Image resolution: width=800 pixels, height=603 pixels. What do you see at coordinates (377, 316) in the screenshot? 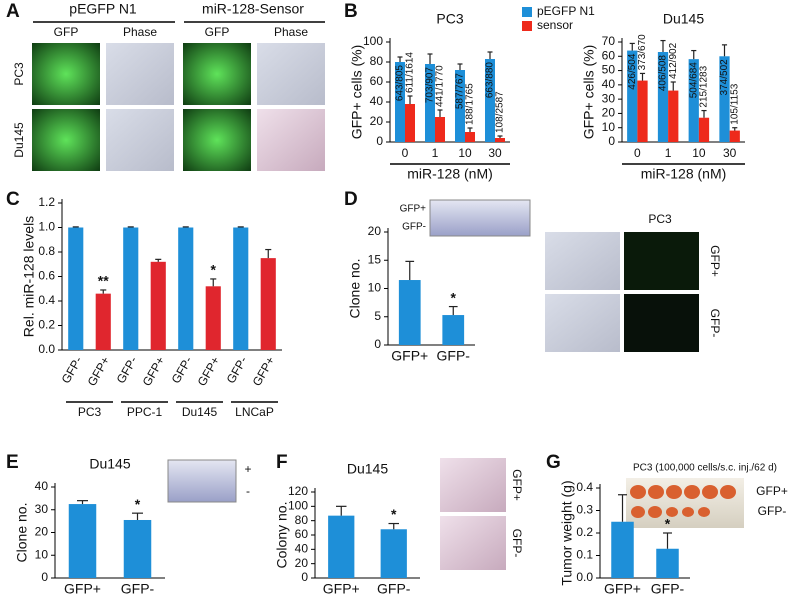
I see `y-tick-label: 5` at bounding box center [377, 316].